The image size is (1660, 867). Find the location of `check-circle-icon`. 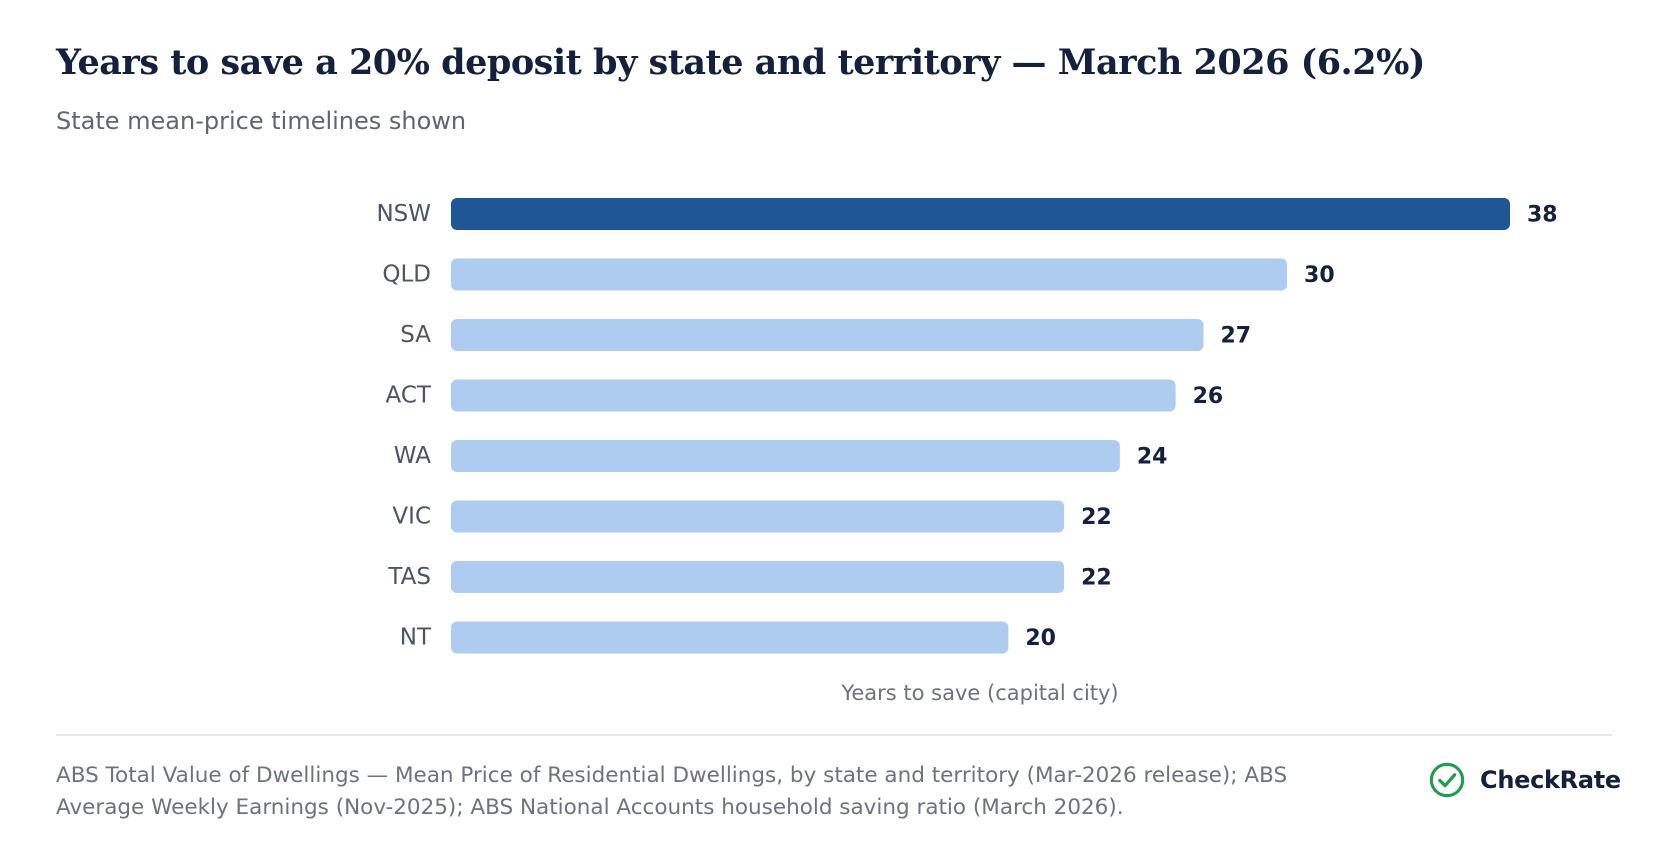

check-circle-icon is located at coordinates (1447, 780).